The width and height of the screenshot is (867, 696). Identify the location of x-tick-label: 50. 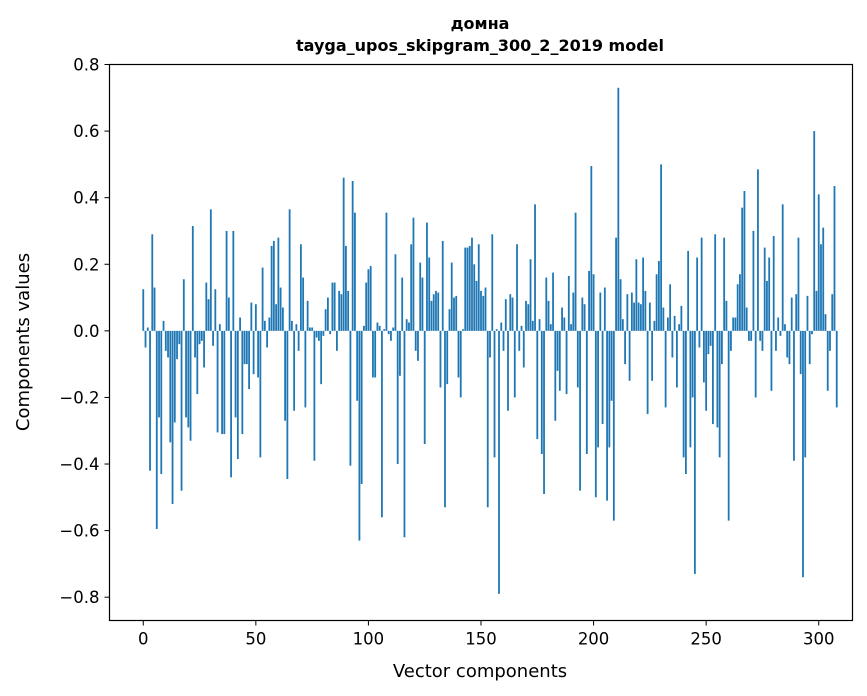
(255, 639).